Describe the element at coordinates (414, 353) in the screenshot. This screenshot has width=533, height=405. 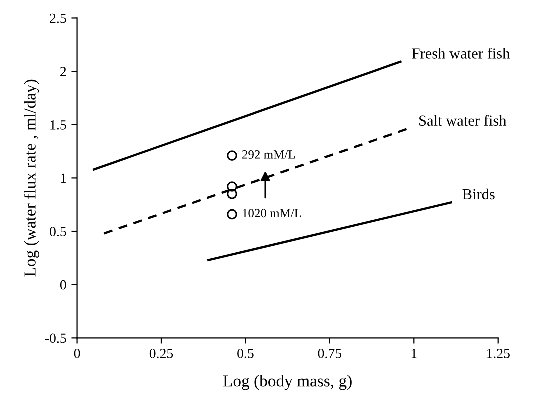
I see `x-tick-label: 1` at that location.